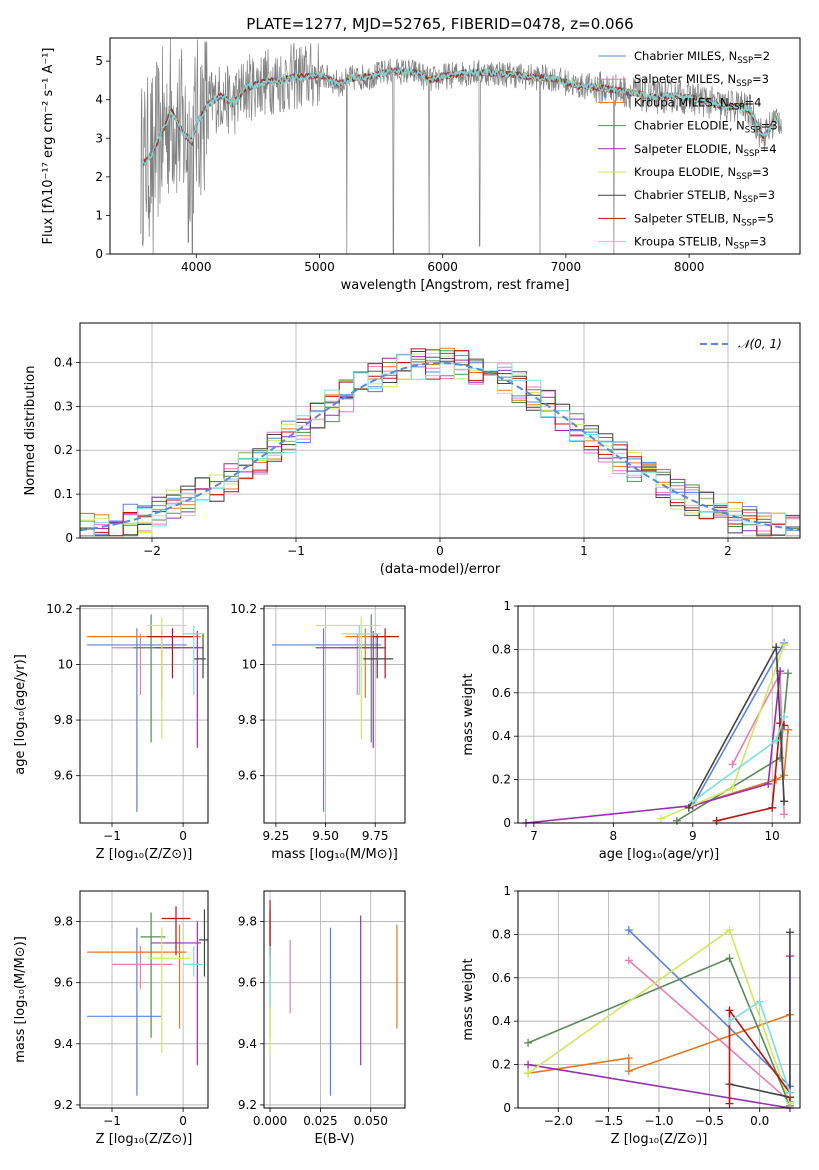  I want to click on x-tick-label: 9.50, so click(325, 836).